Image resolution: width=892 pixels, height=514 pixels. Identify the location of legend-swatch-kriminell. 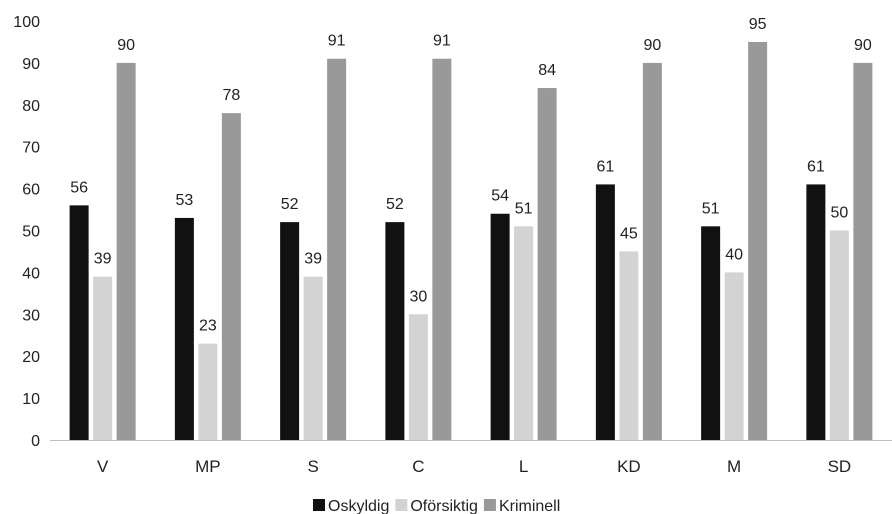
(489, 505).